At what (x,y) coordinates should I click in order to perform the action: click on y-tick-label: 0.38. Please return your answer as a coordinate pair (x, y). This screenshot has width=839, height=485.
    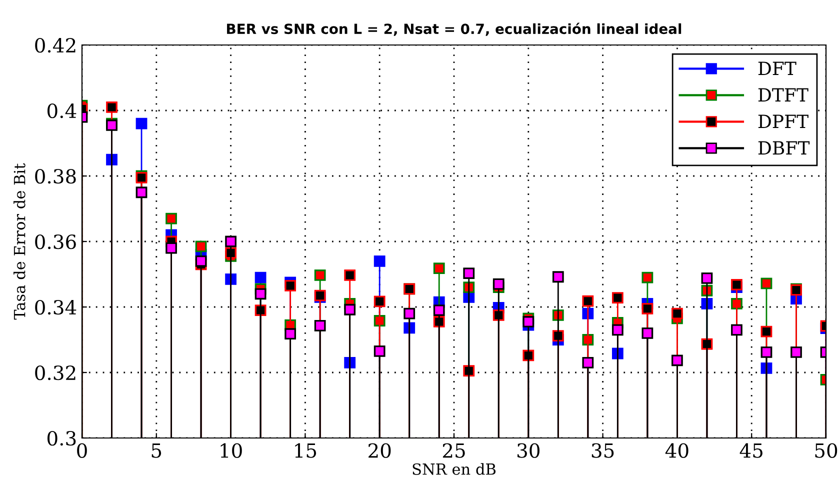
    Looking at the image, I should click on (55, 176).